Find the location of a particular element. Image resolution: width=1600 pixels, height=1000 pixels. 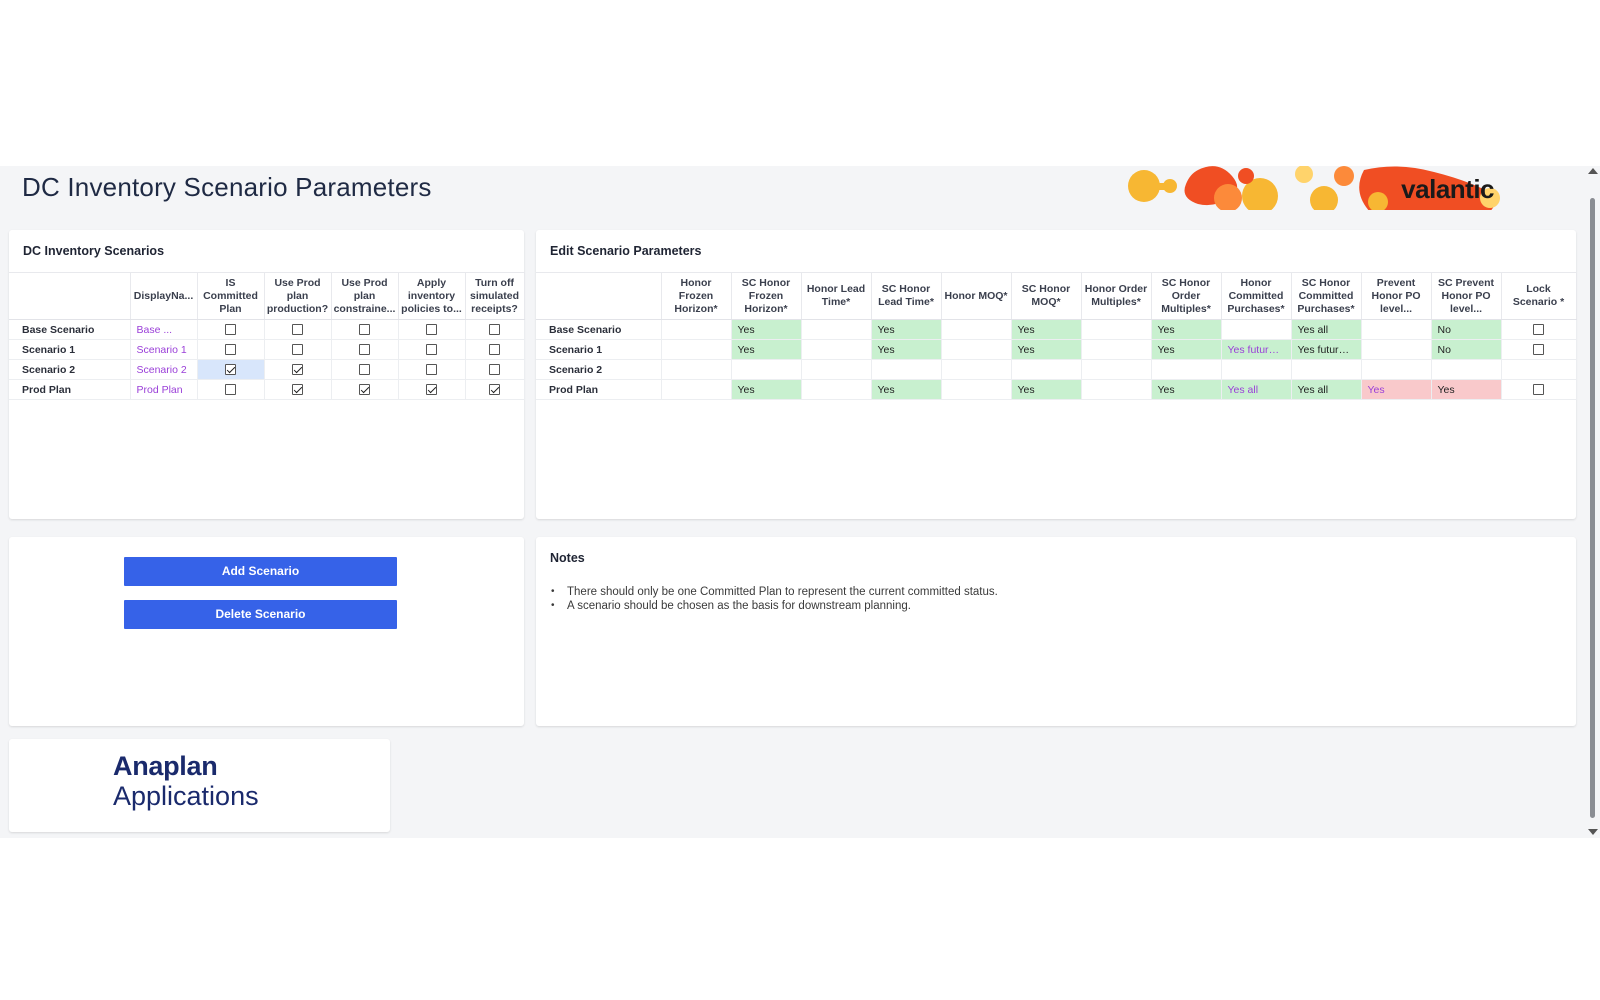

param-cell: No is located at coordinates (1466, 349).